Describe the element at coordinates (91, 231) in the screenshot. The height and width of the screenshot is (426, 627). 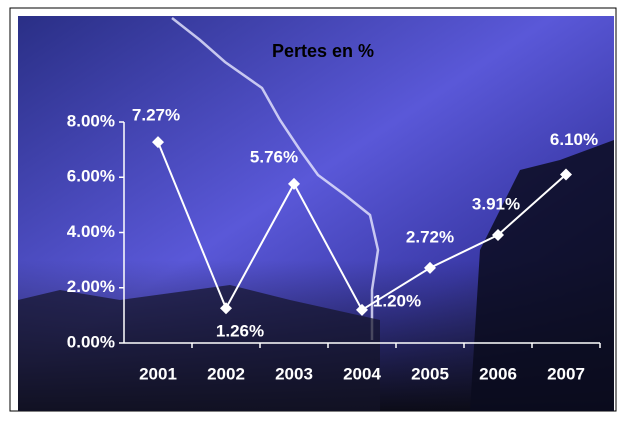
I see `y-tick-label: 4.00%` at that location.